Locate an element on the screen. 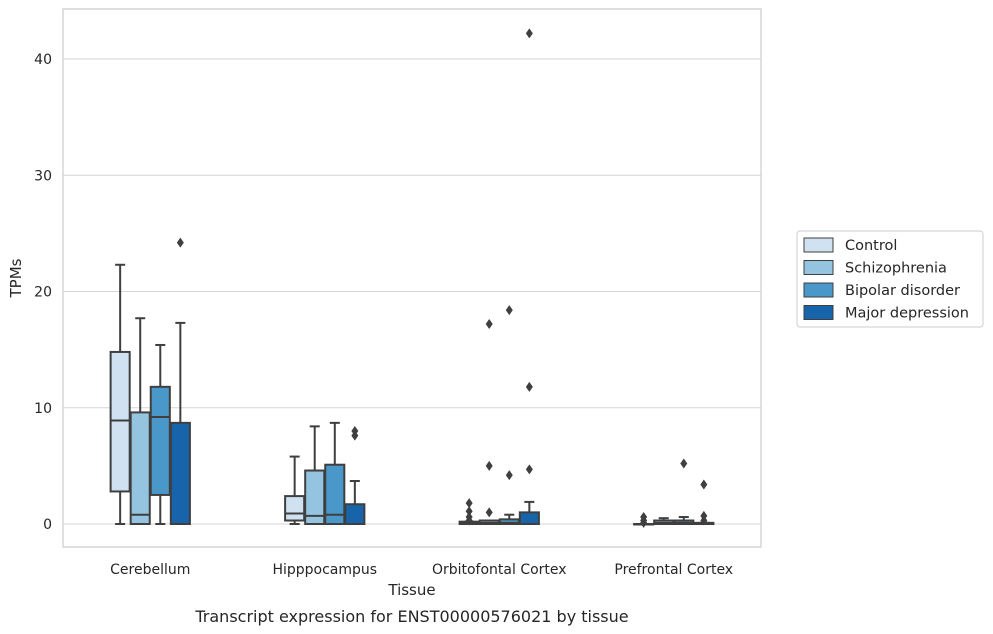  legend-item: Schizophrenia is located at coordinates (875, 268).